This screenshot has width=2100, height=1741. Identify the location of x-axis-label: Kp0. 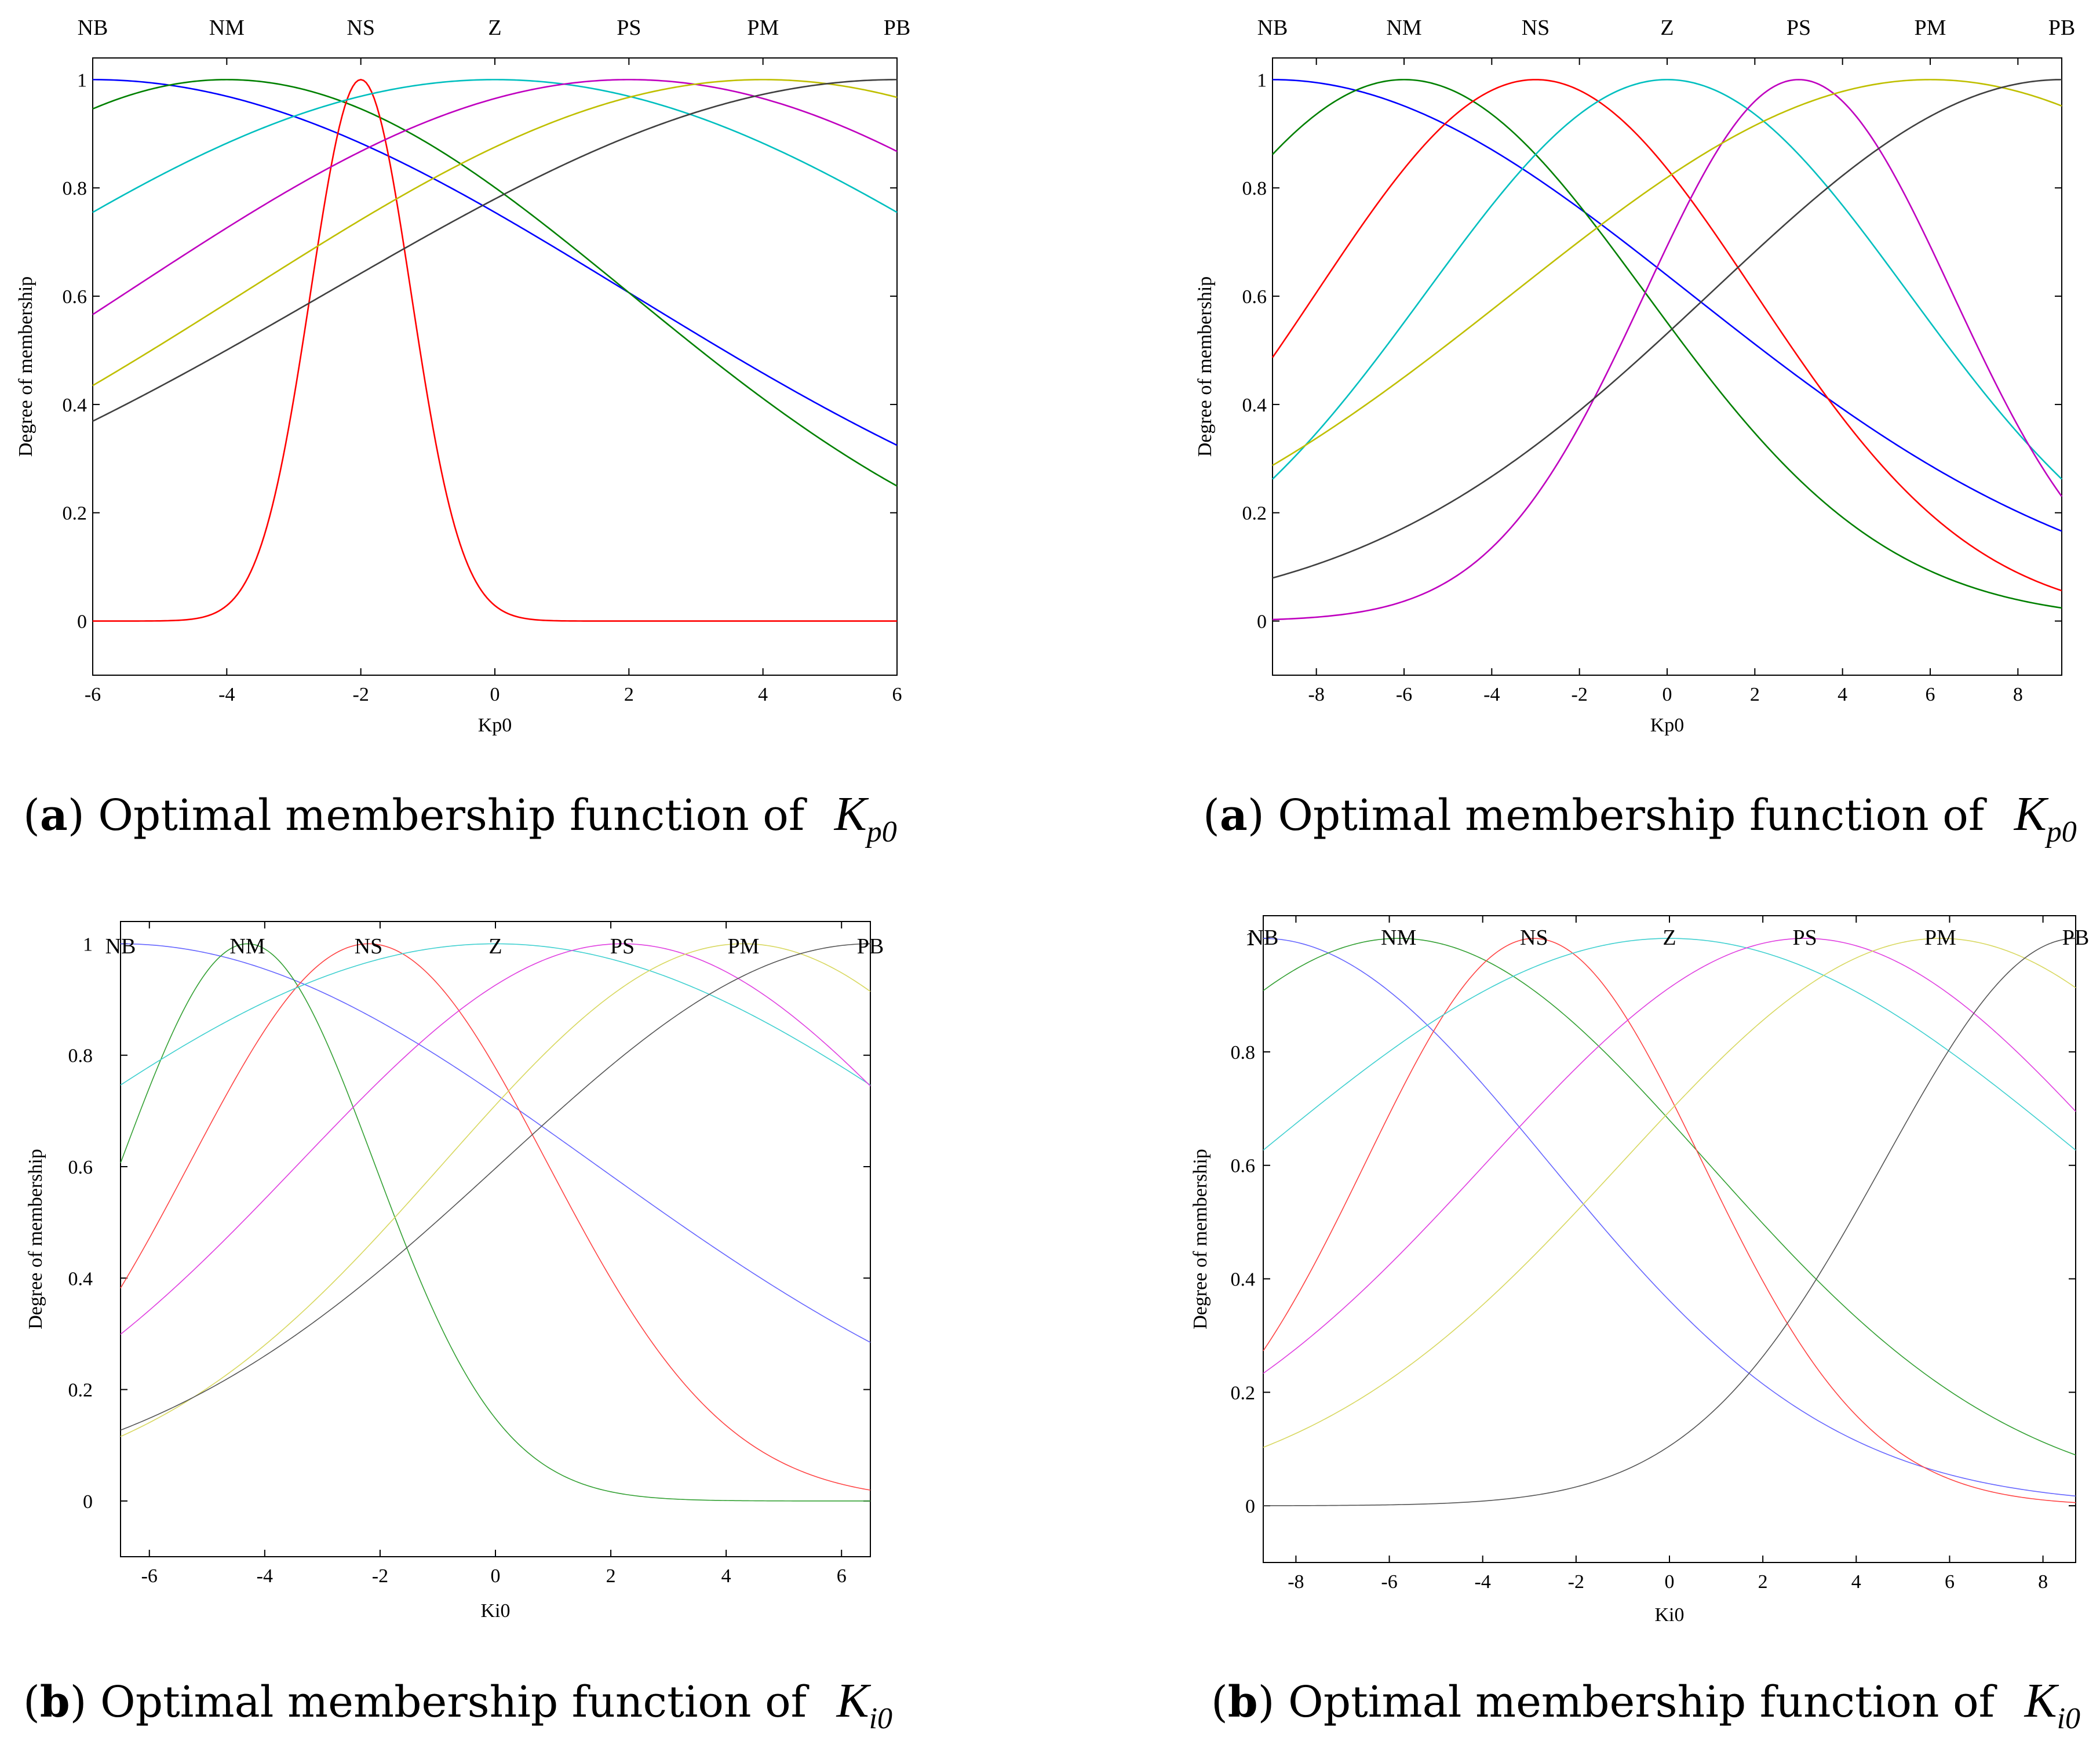
(1667, 725).